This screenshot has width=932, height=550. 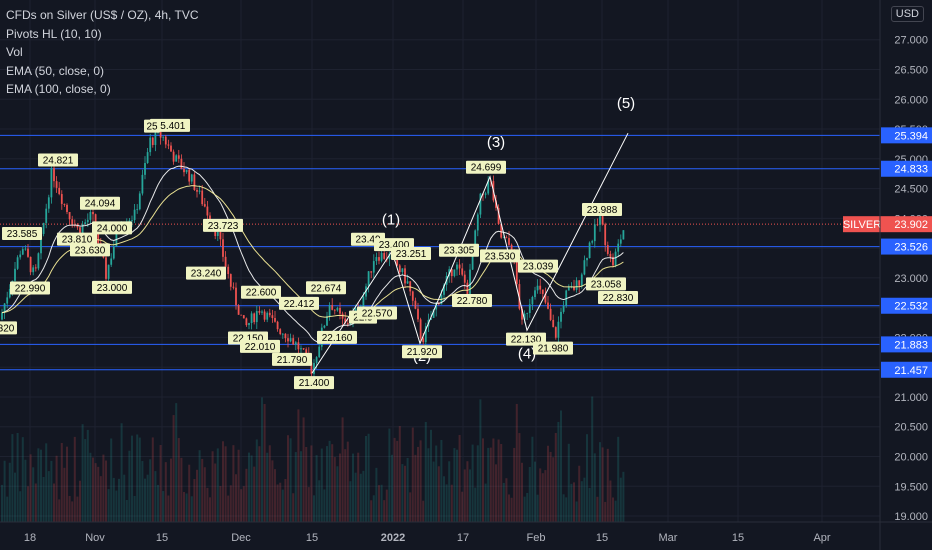 What do you see at coordinates (54, 33) in the screenshot?
I see `indicator-pivots: Pivots HL (10, 10)` at bounding box center [54, 33].